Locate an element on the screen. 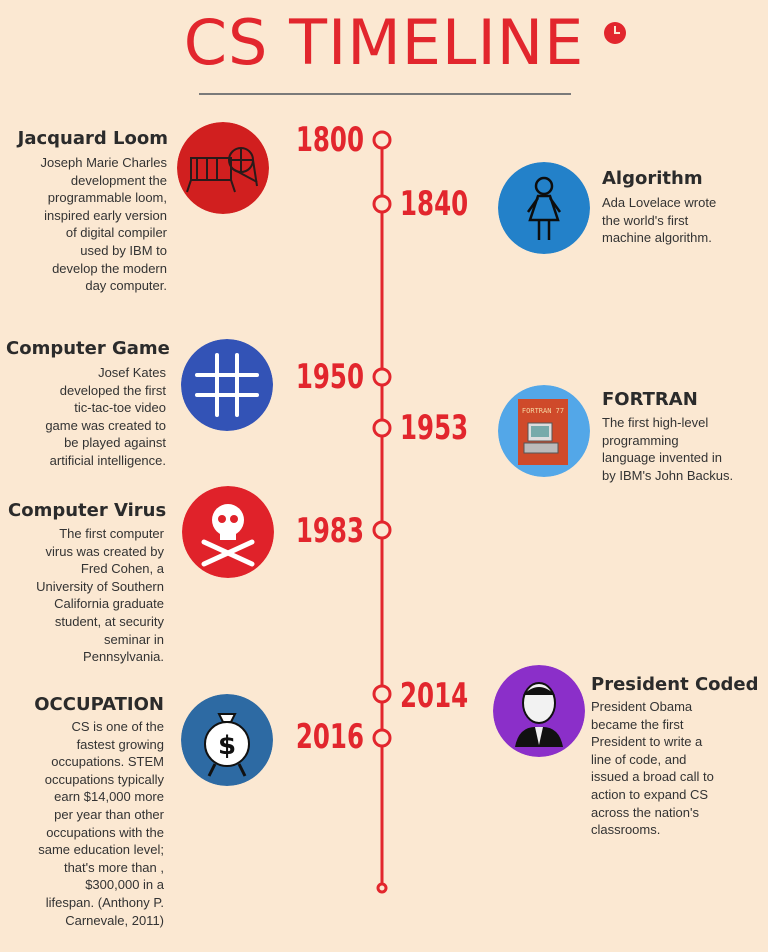 This screenshot has width=768, height=952. woman-icon is located at coordinates (544, 208).